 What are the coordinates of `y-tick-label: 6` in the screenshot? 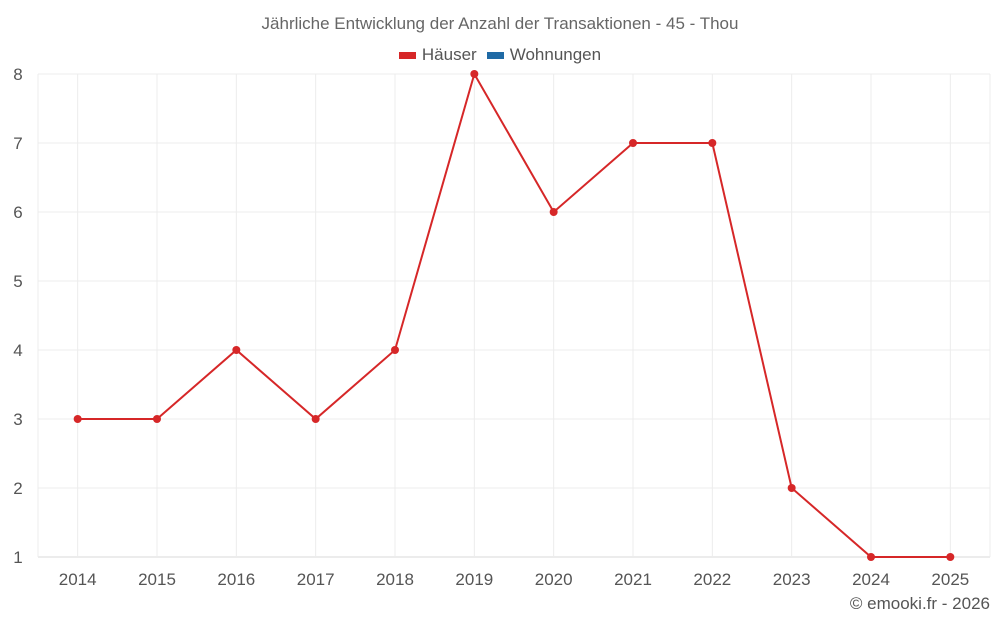 It's located at (17, 212).